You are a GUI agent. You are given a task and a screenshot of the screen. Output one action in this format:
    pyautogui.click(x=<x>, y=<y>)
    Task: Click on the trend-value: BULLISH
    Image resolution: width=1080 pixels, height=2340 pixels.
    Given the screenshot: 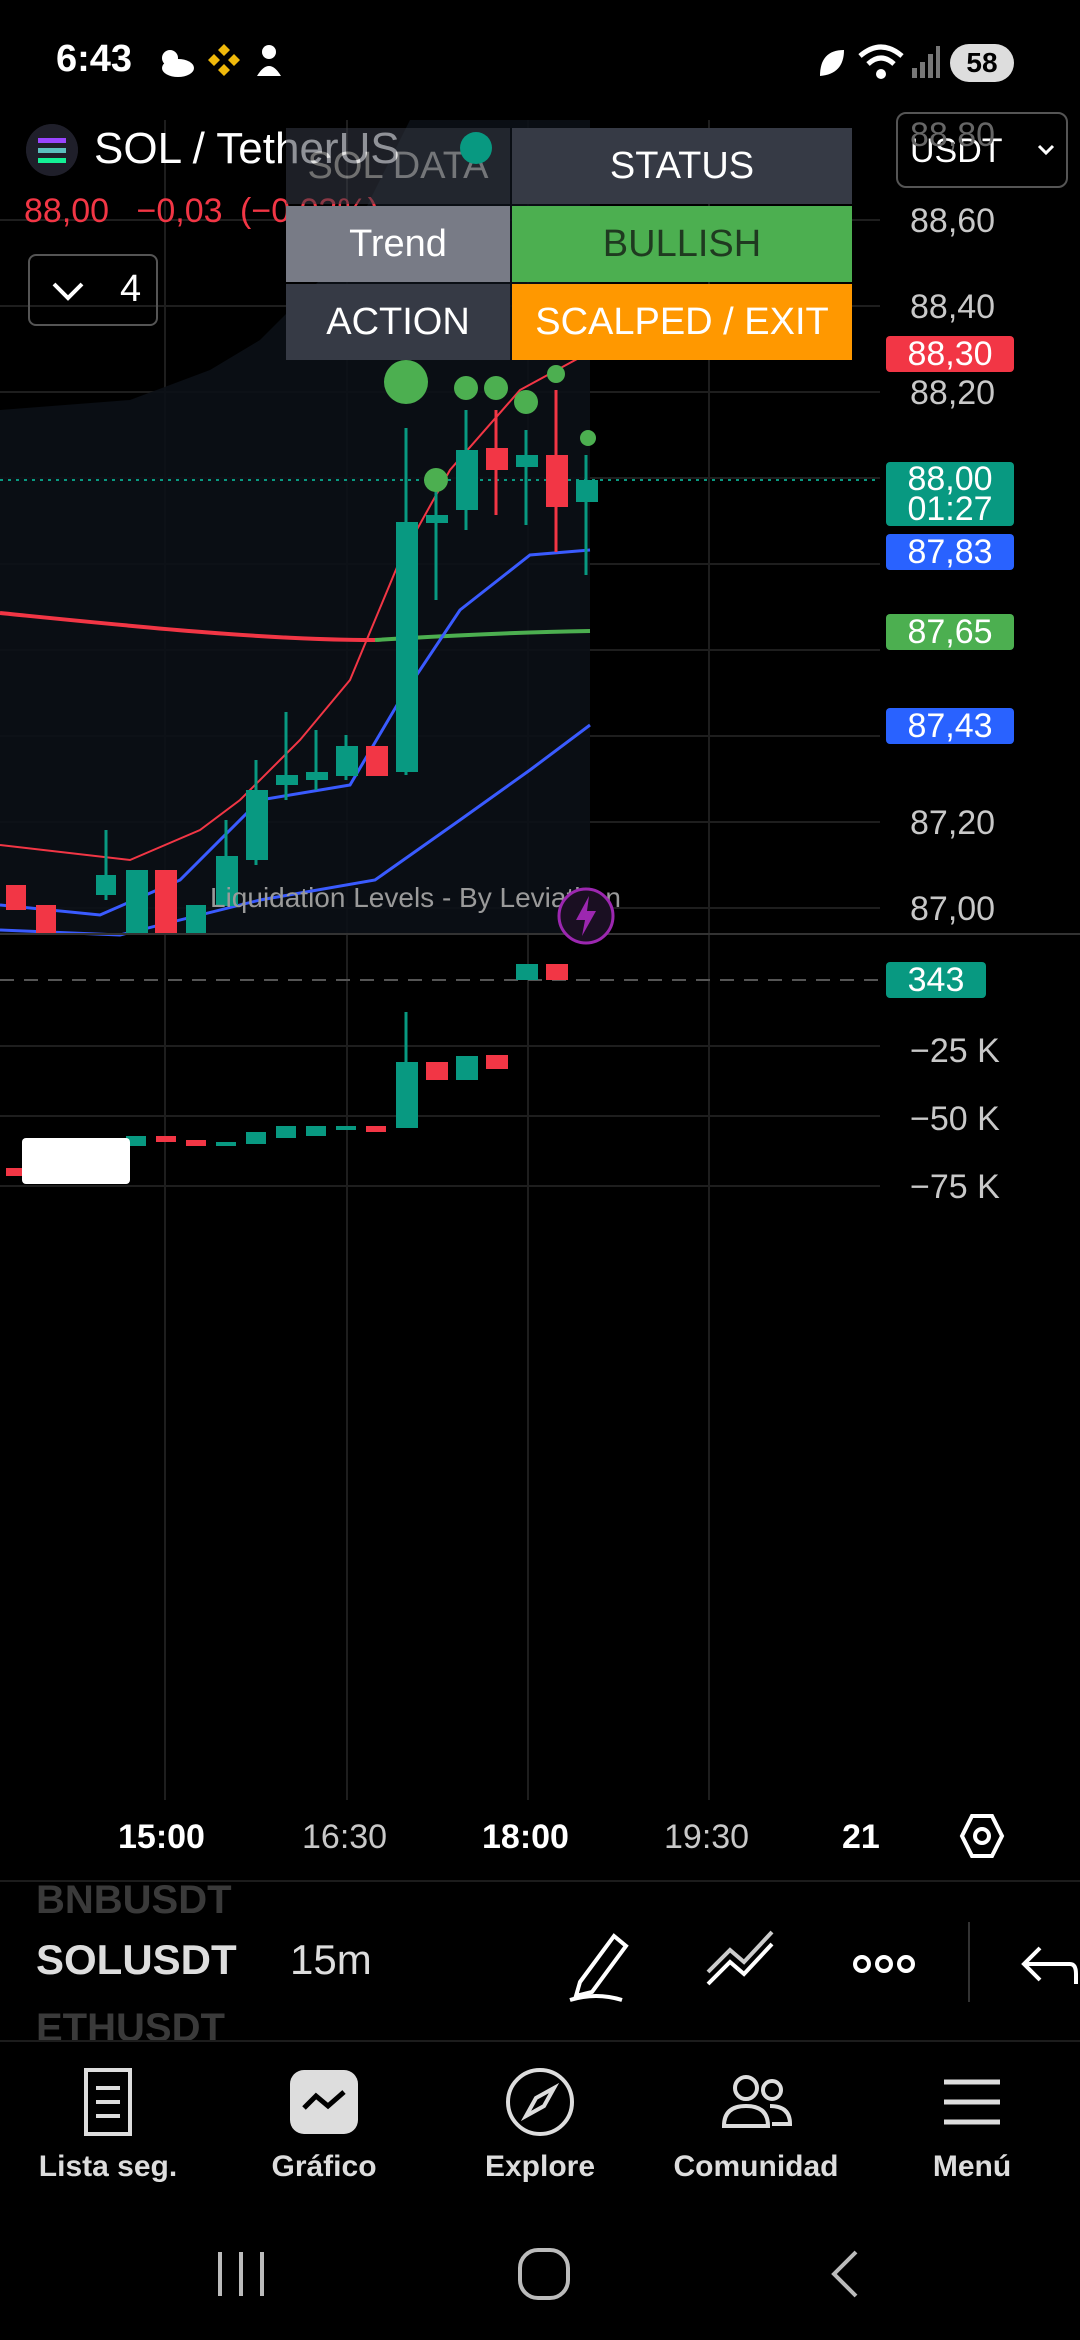 What is the action you would take?
    pyautogui.click(x=682, y=244)
    